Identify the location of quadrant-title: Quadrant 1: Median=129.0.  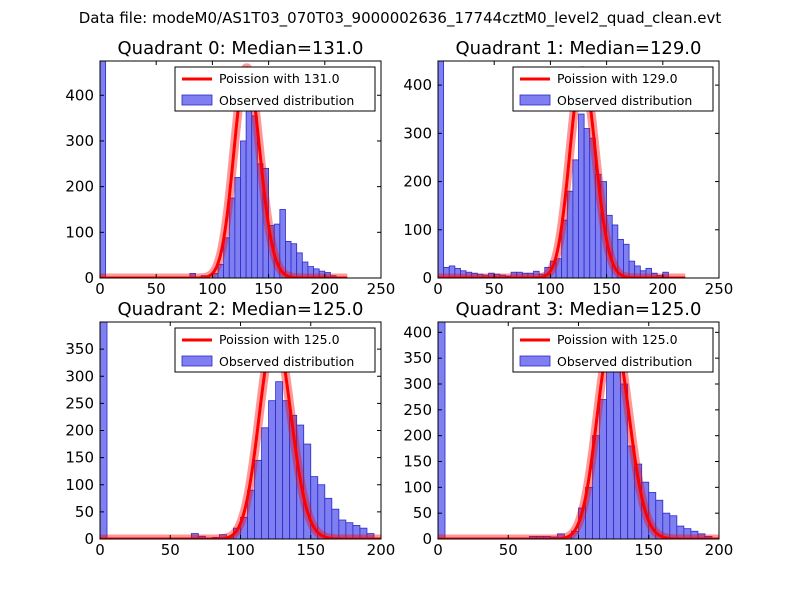
(579, 48).